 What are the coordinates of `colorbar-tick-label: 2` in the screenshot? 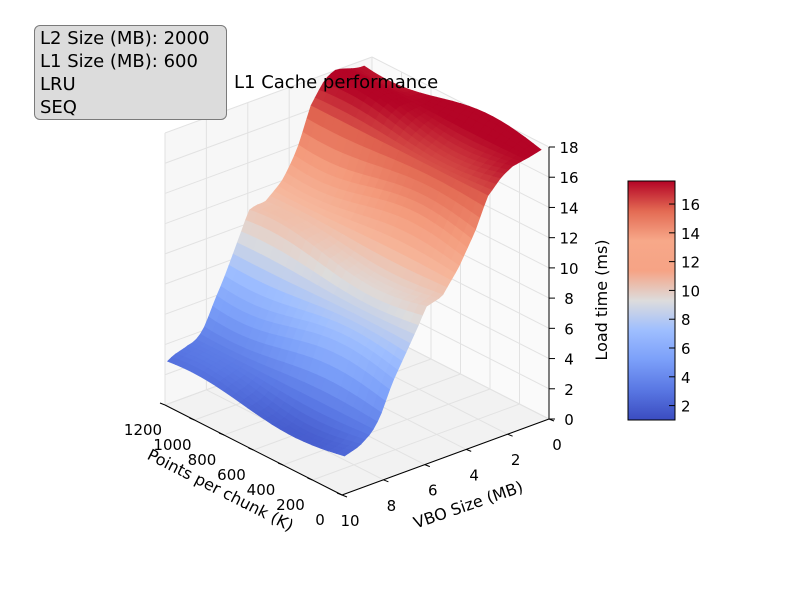 It's located at (686, 407).